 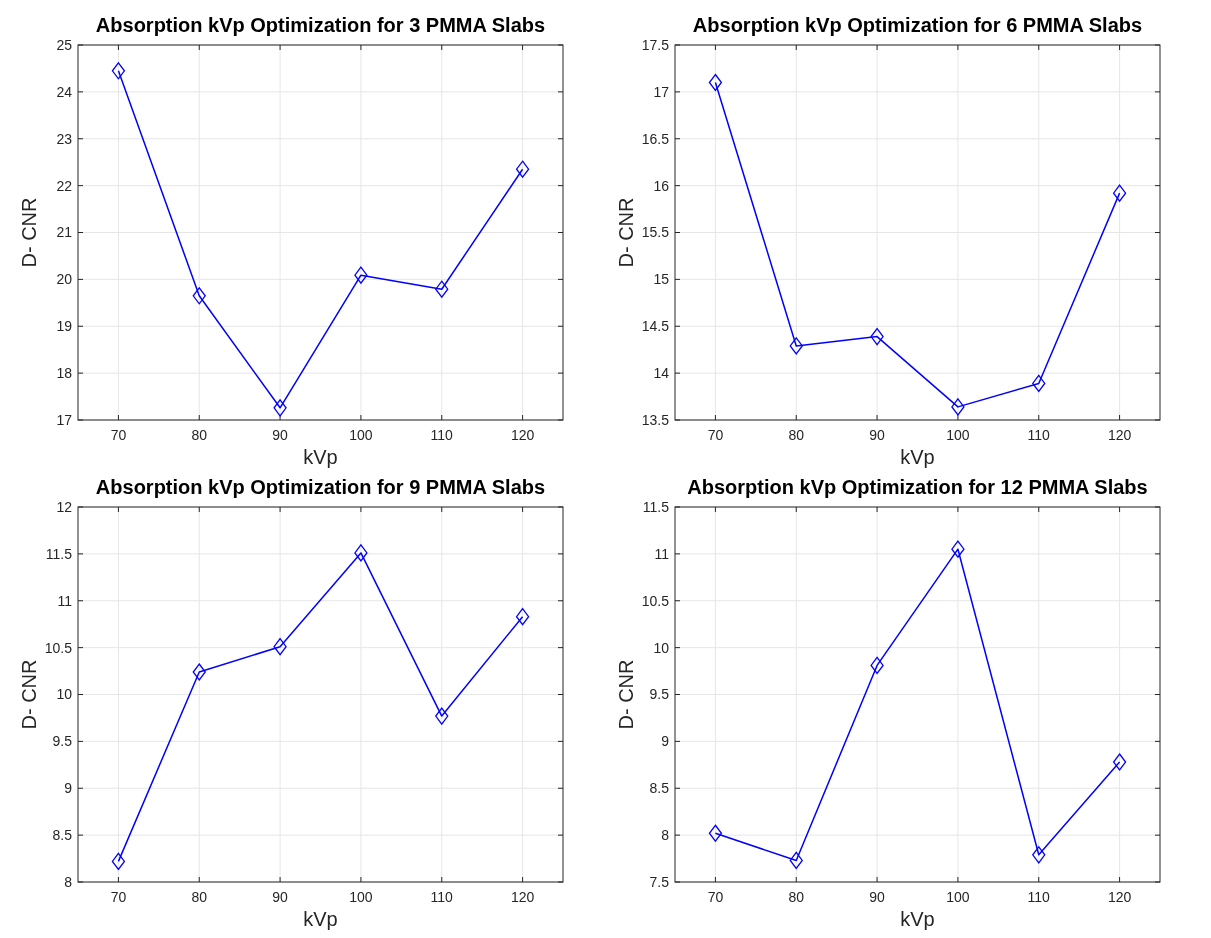 I want to click on y-tick-label: 14.5, so click(x=655, y=326).